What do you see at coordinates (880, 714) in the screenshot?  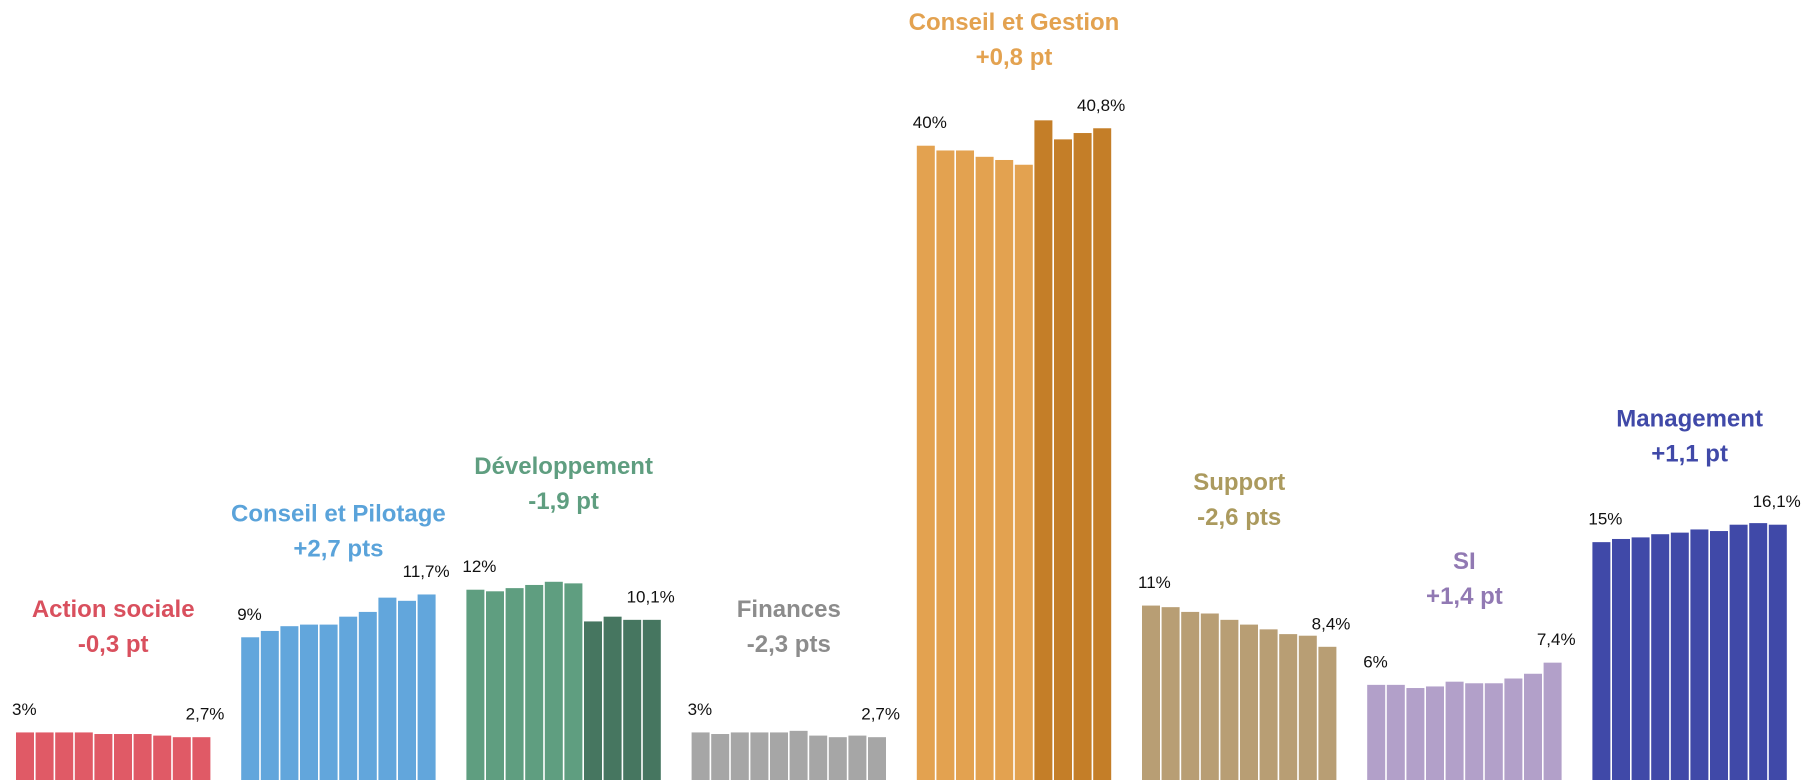 I see `value-label: 2,7%` at bounding box center [880, 714].